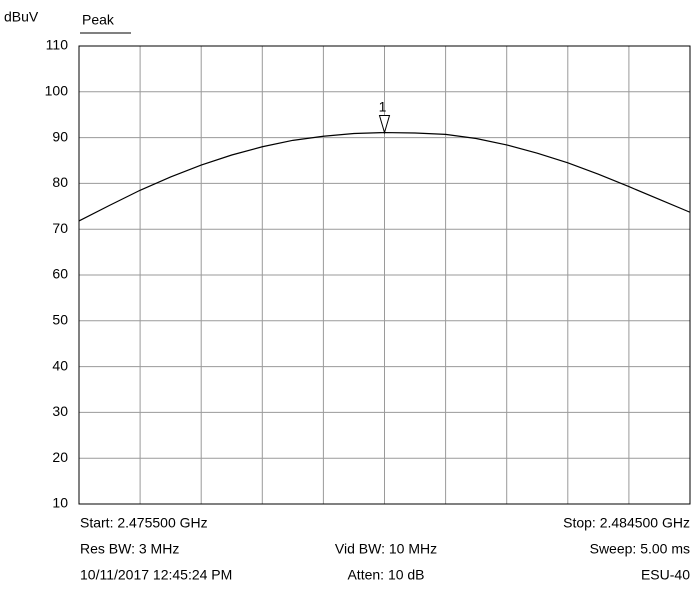 The height and width of the screenshot is (594, 698). I want to click on y-tick-label: 60, so click(60, 274).